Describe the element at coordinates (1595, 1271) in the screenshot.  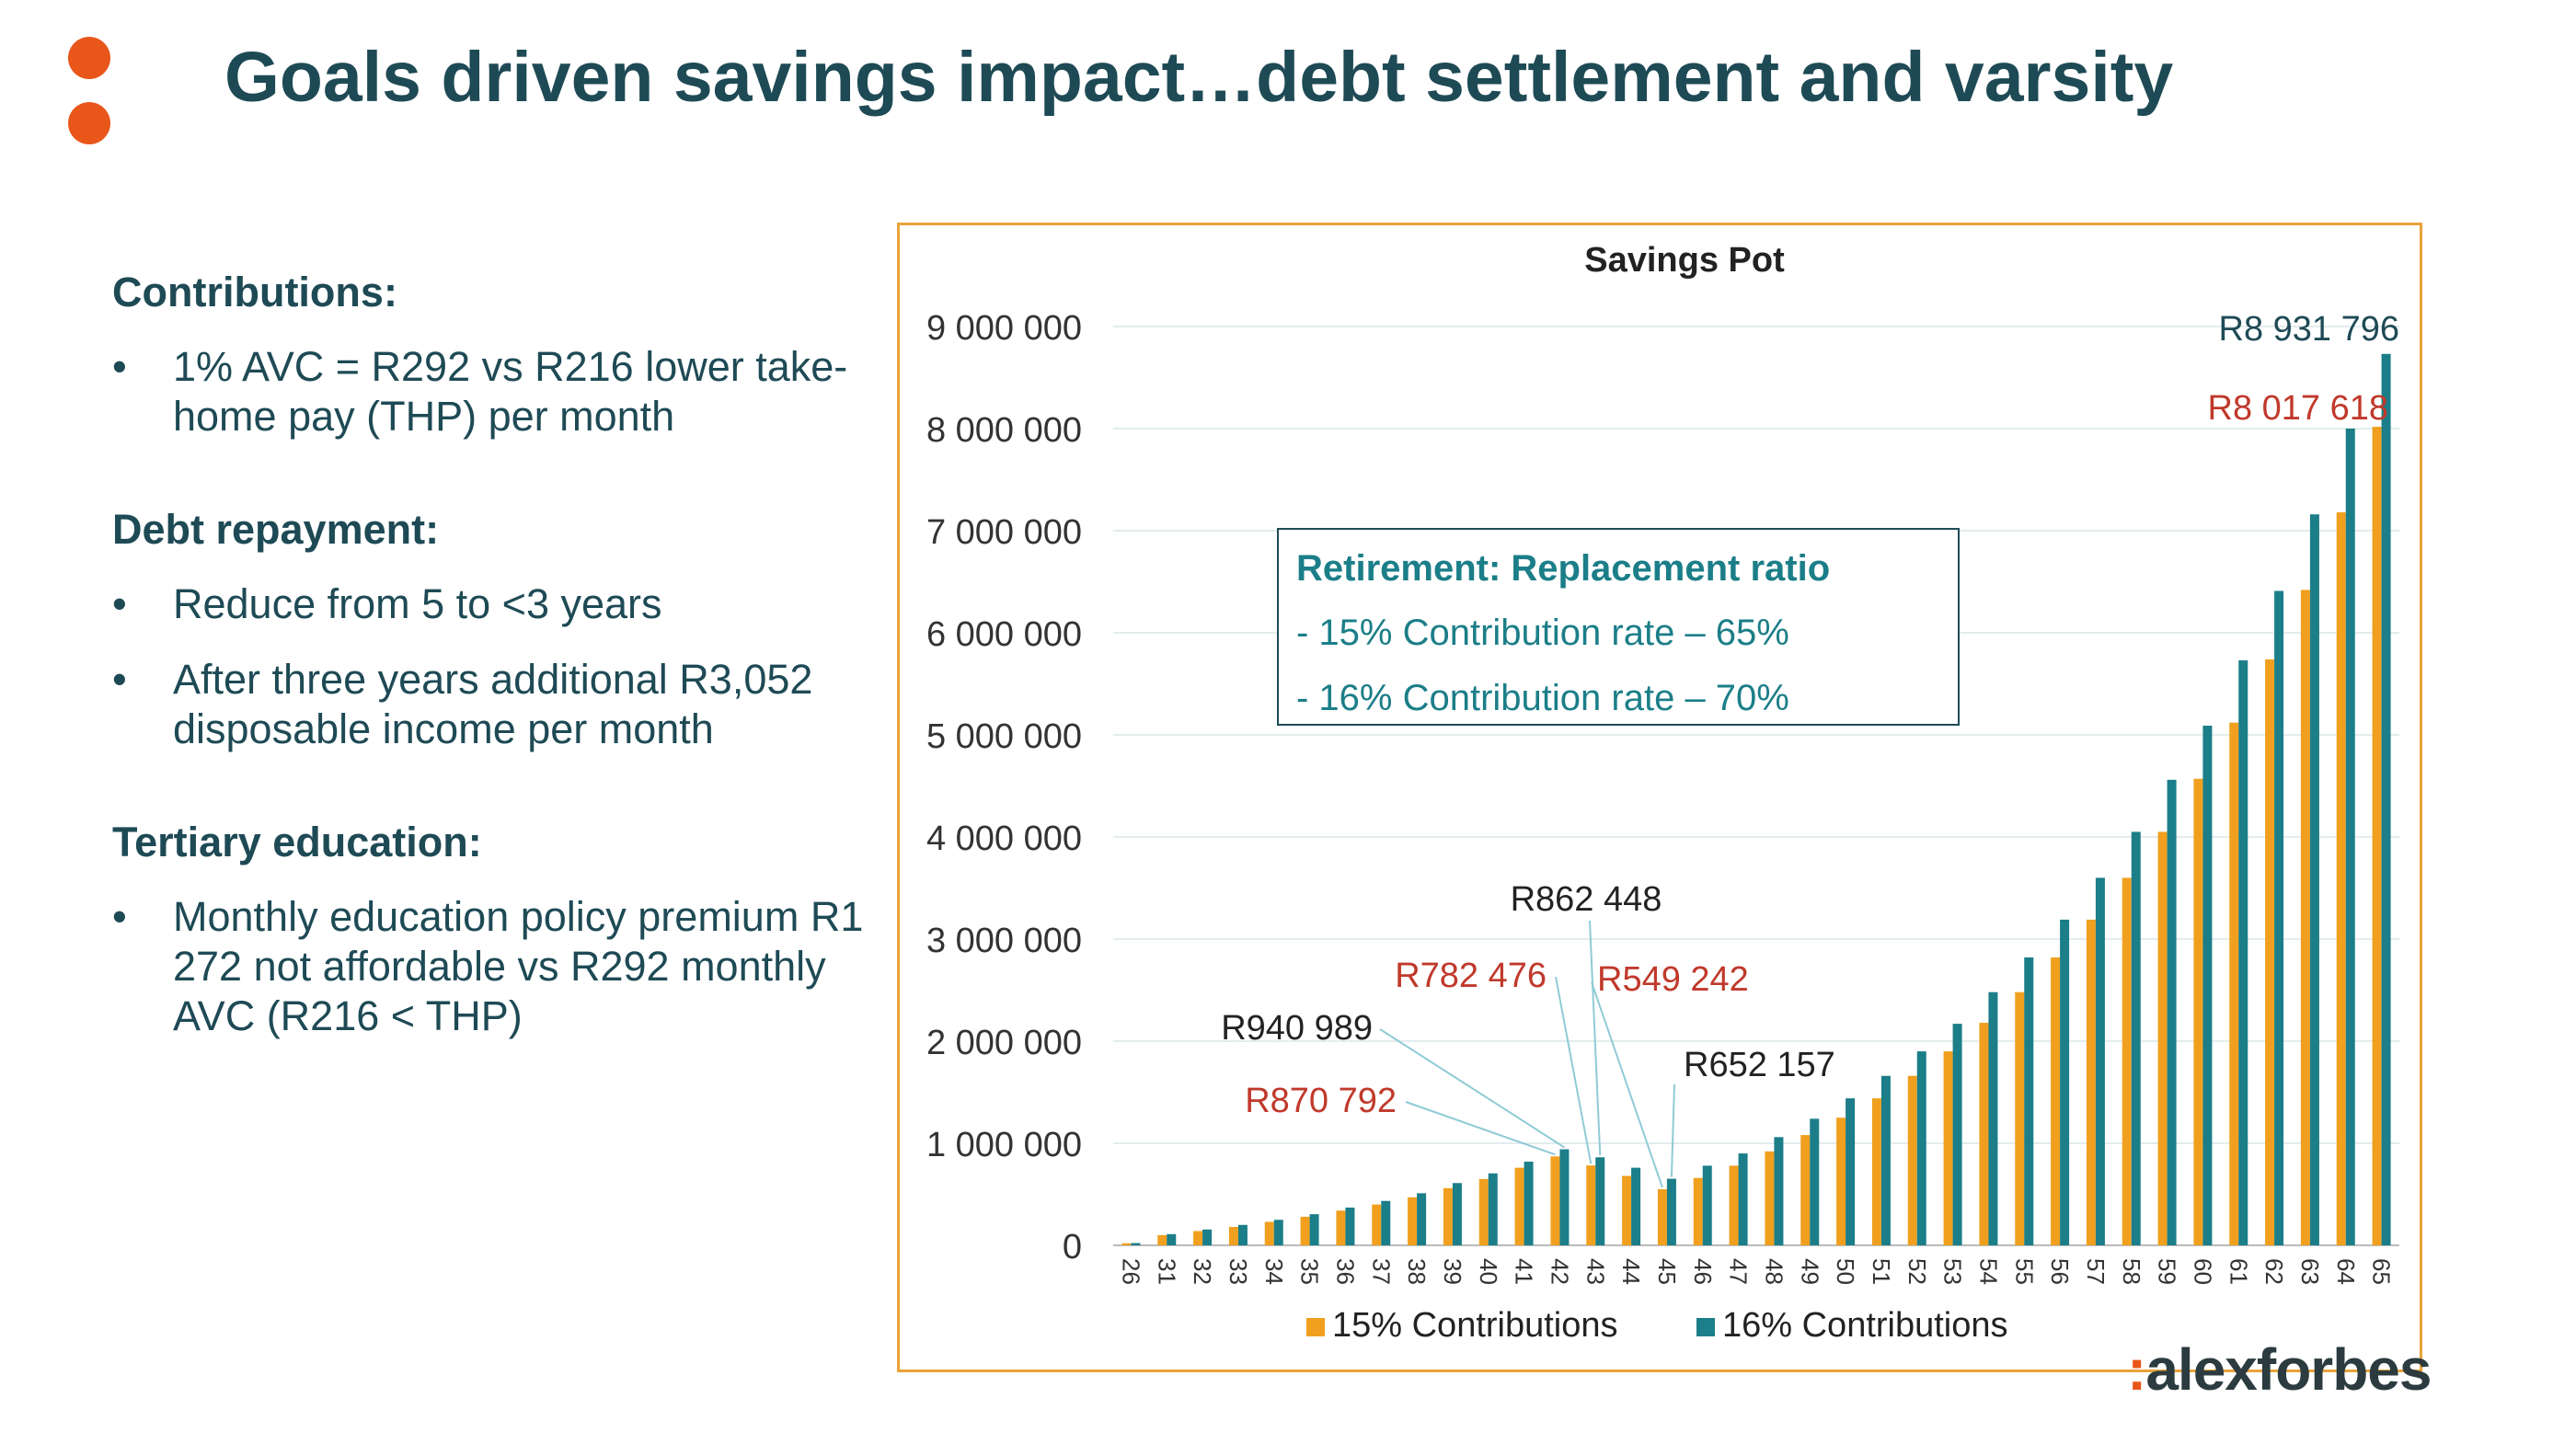
I see `x-tick-label: 43` at that location.